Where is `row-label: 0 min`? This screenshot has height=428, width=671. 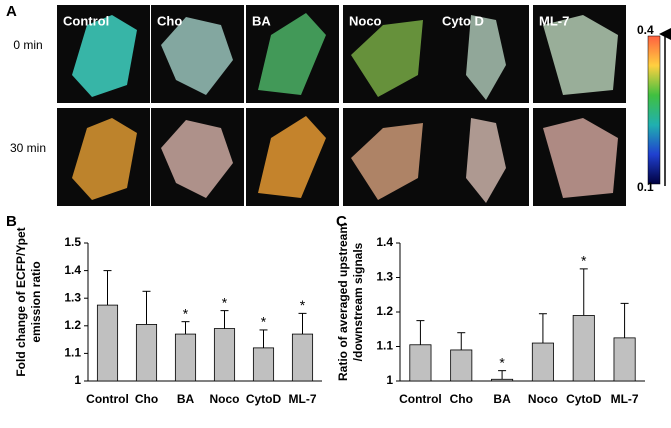
row-label: 0 min is located at coordinates (27, 45).